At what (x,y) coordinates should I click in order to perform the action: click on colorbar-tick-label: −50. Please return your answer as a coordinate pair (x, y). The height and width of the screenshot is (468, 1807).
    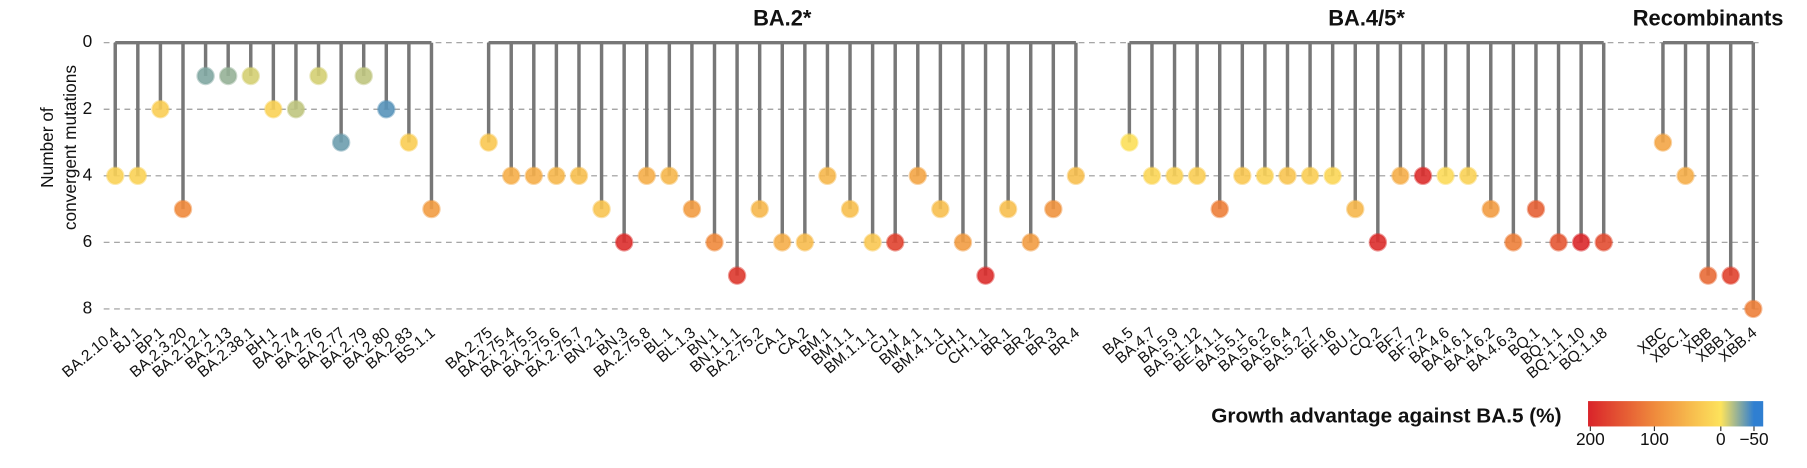
    Looking at the image, I should click on (1753, 439).